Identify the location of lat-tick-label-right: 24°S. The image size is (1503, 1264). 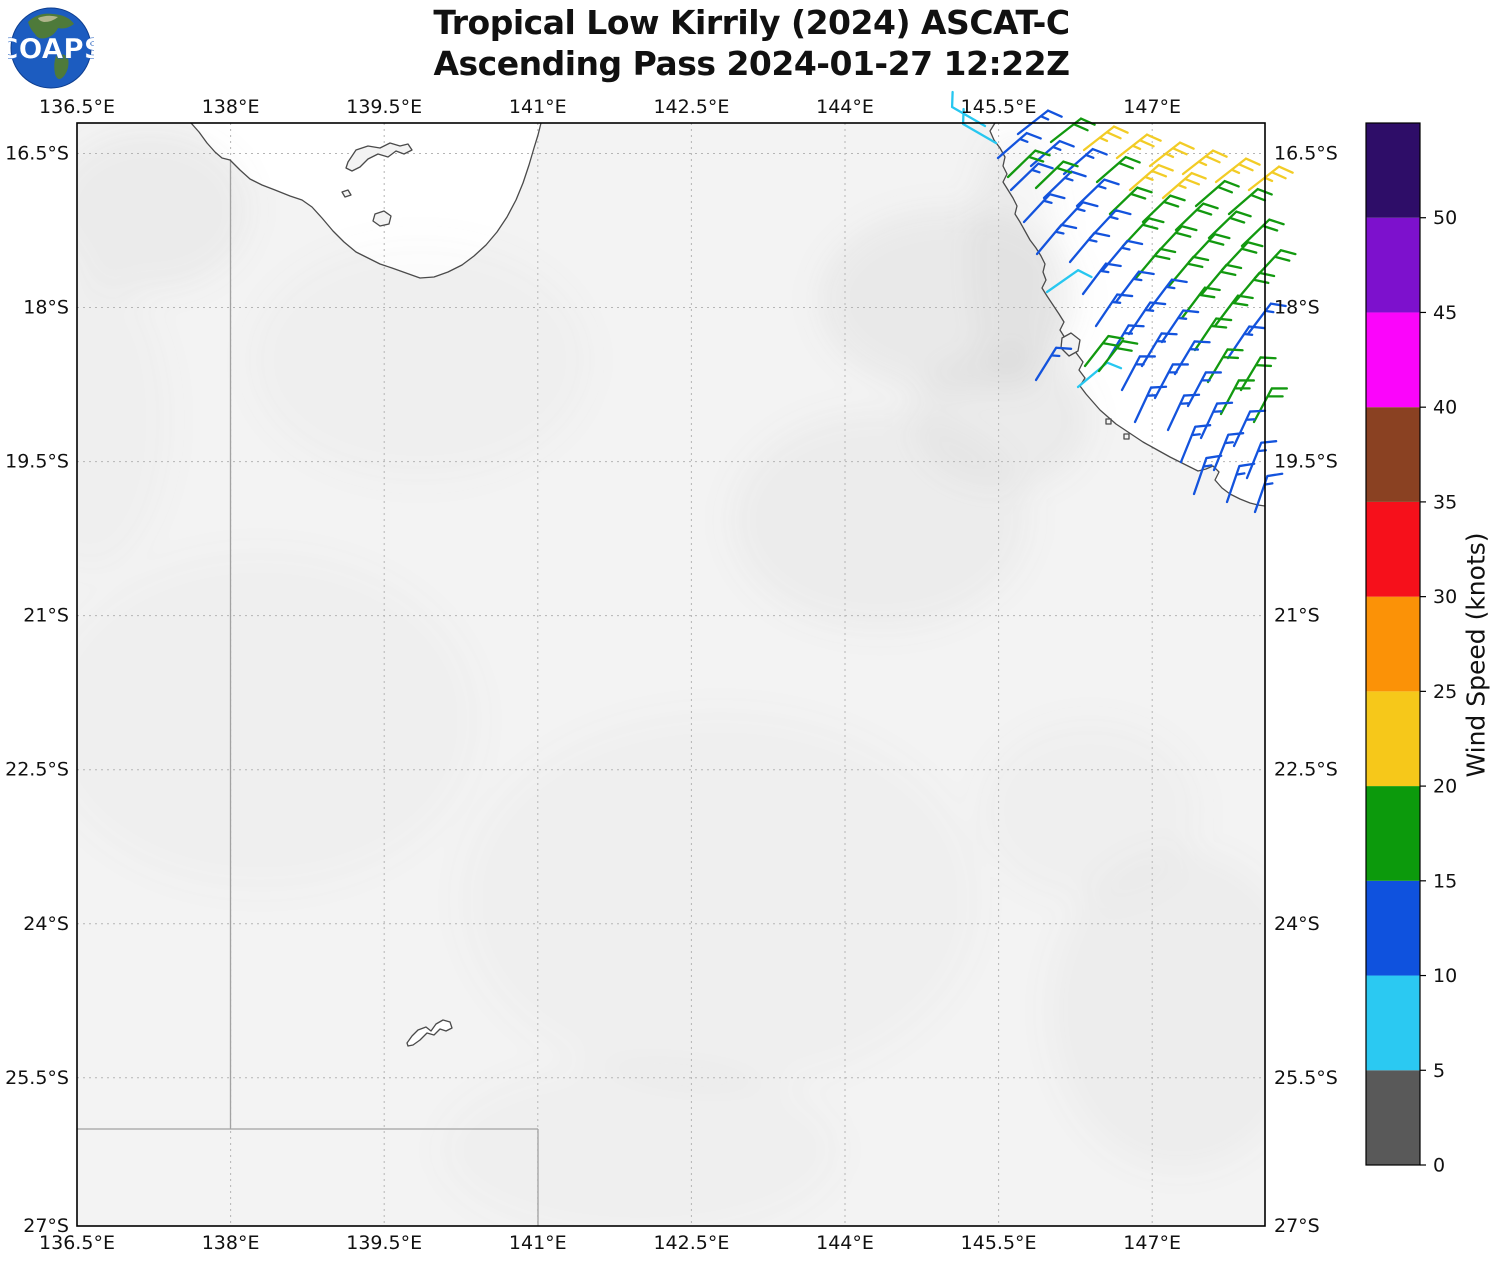
(1297, 924).